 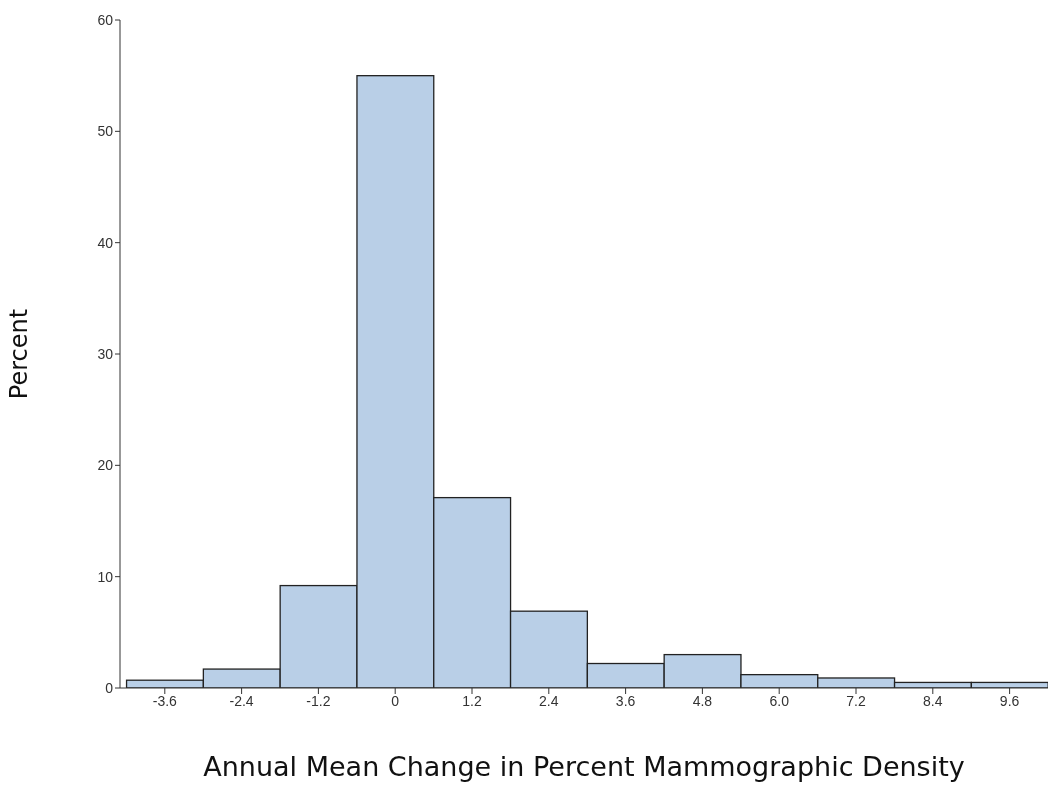 What do you see at coordinates (395, 700) in the screenshot?
I see `x-tick-label: 0` at bounding box center [395, 700].